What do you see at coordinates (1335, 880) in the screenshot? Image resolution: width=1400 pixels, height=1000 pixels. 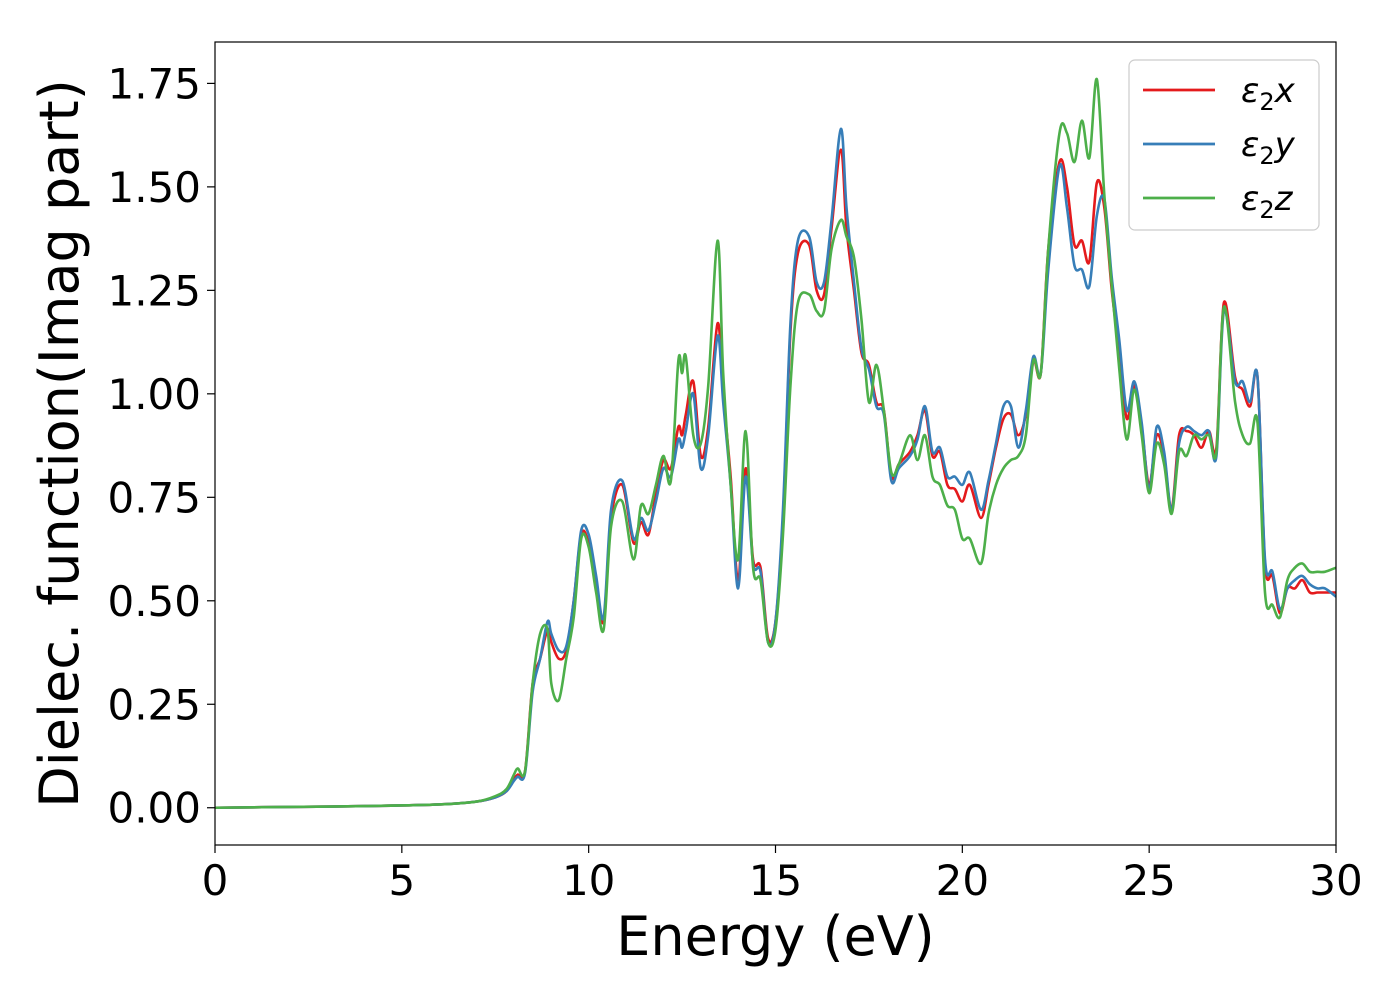 I see `x-tick-label: 30` at bounding box center [1335, 880].